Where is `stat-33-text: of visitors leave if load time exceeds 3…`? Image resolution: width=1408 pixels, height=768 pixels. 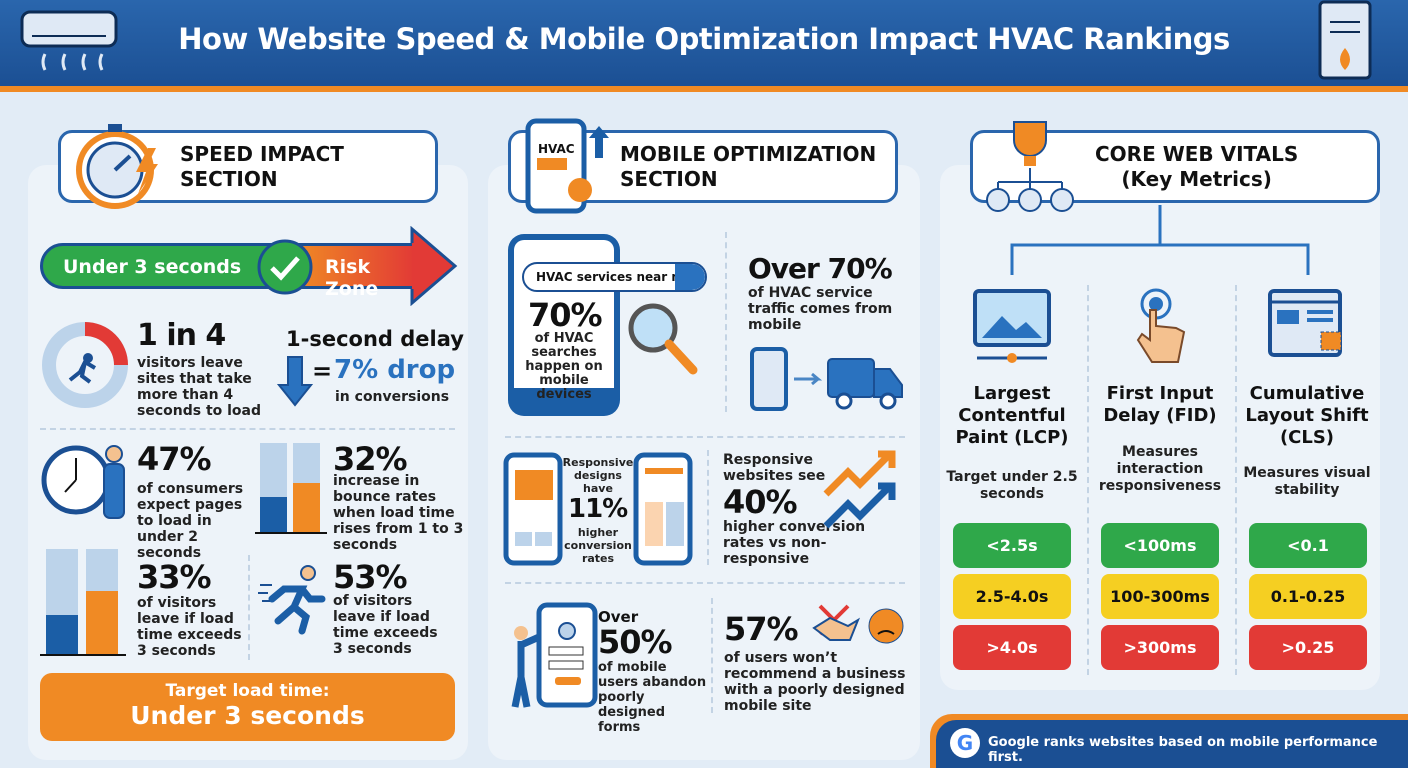 stat-33-text: of visitors leave if load time exceeds 3… is located at coordinates (189, 627).